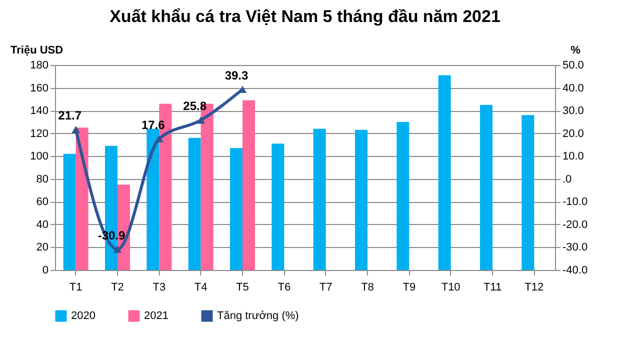  Describe the element at coordinates (409, 288) in the screenshot. I see `x-tick-label: T9` at that location.